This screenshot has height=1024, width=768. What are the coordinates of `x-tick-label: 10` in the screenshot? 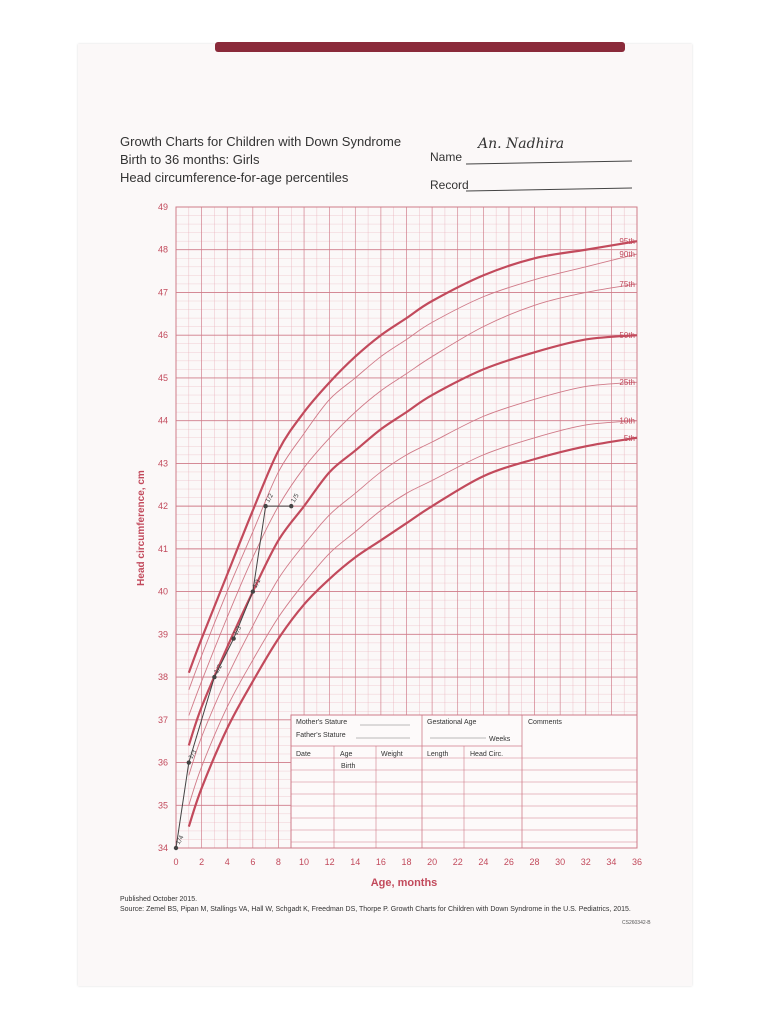 It's located at (304, 862).